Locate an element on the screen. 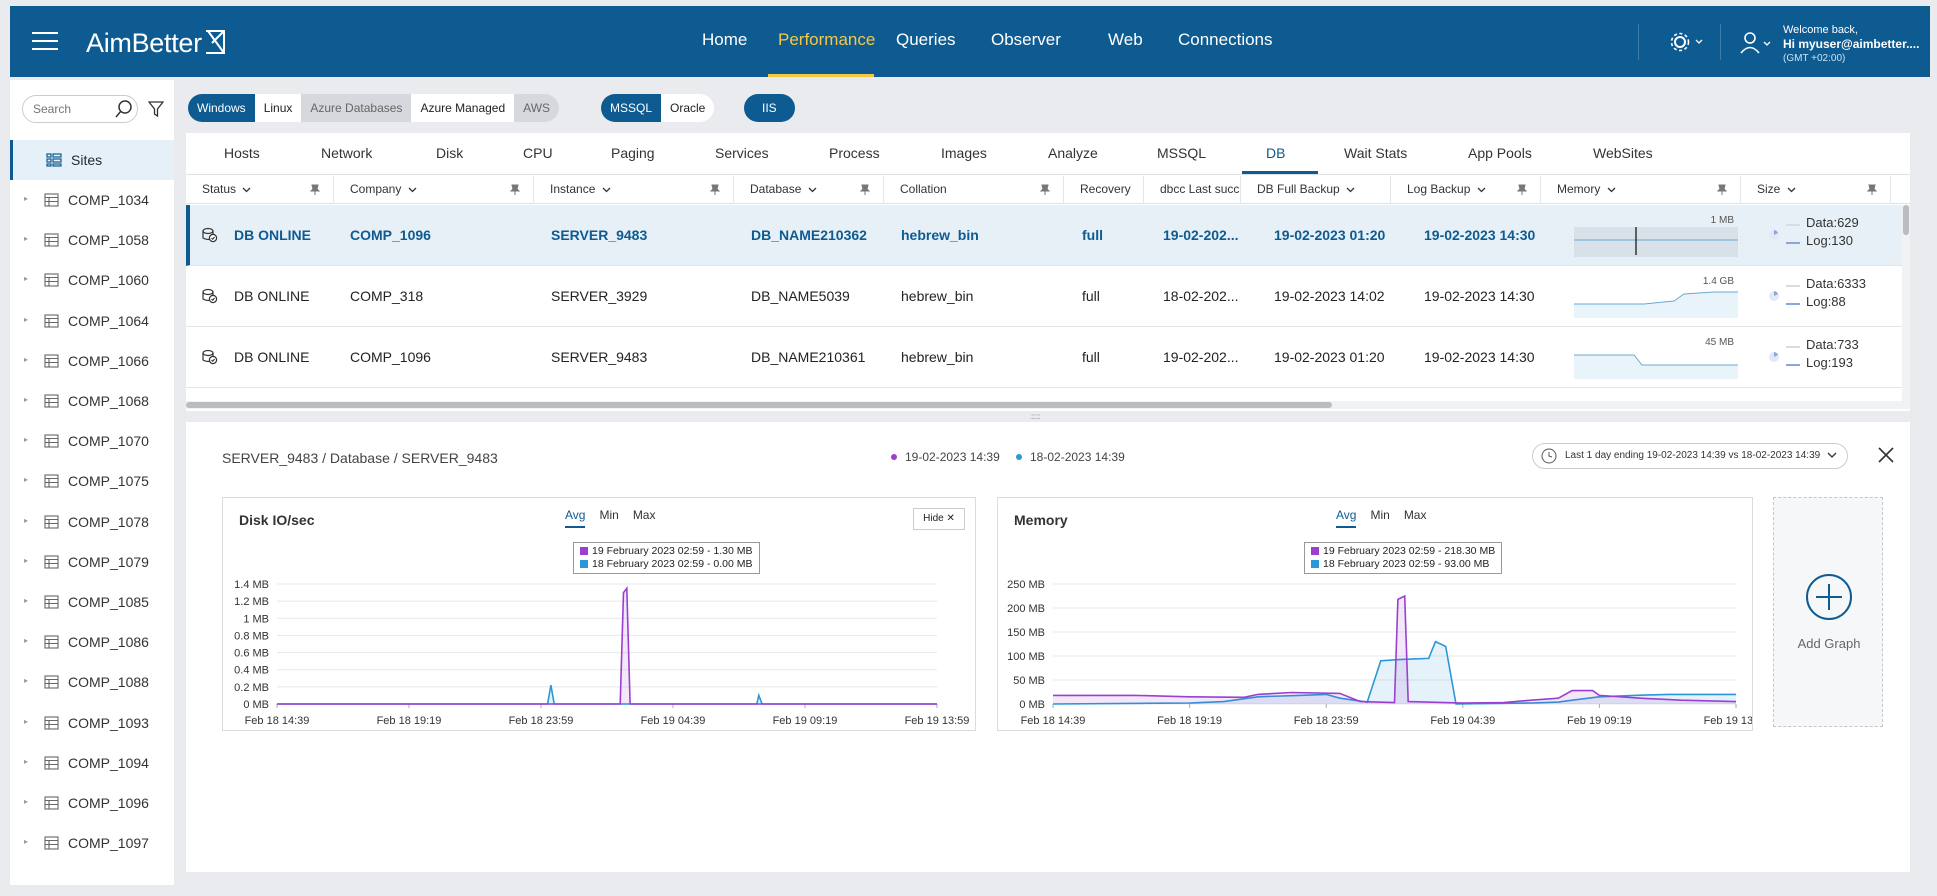 The width and height of the screenshot is (1937, 896). nav-queries: Queries is located at coordinates (926, 39).